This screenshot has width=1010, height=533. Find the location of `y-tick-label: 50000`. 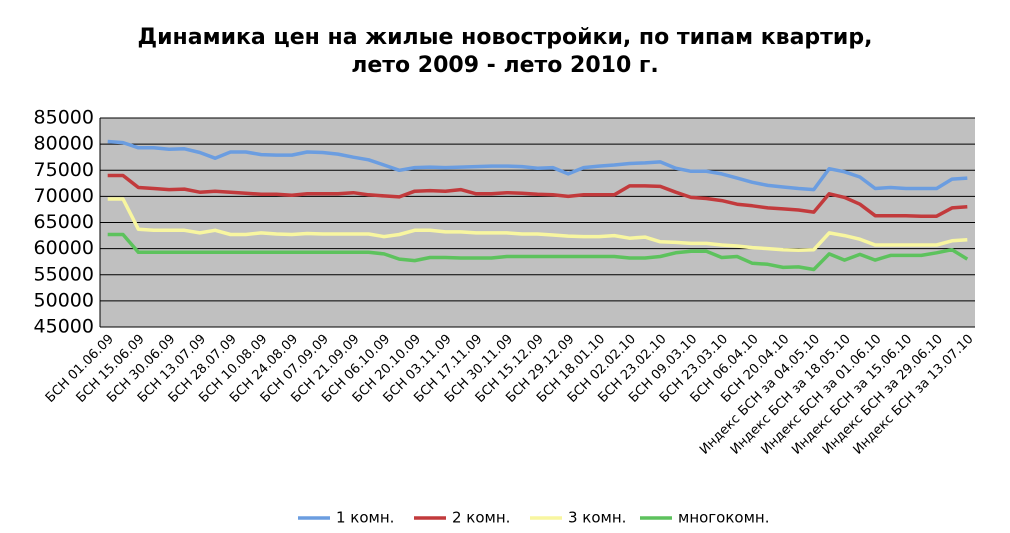

y-tick-label: 50000 is located at coordinates (64, 300).